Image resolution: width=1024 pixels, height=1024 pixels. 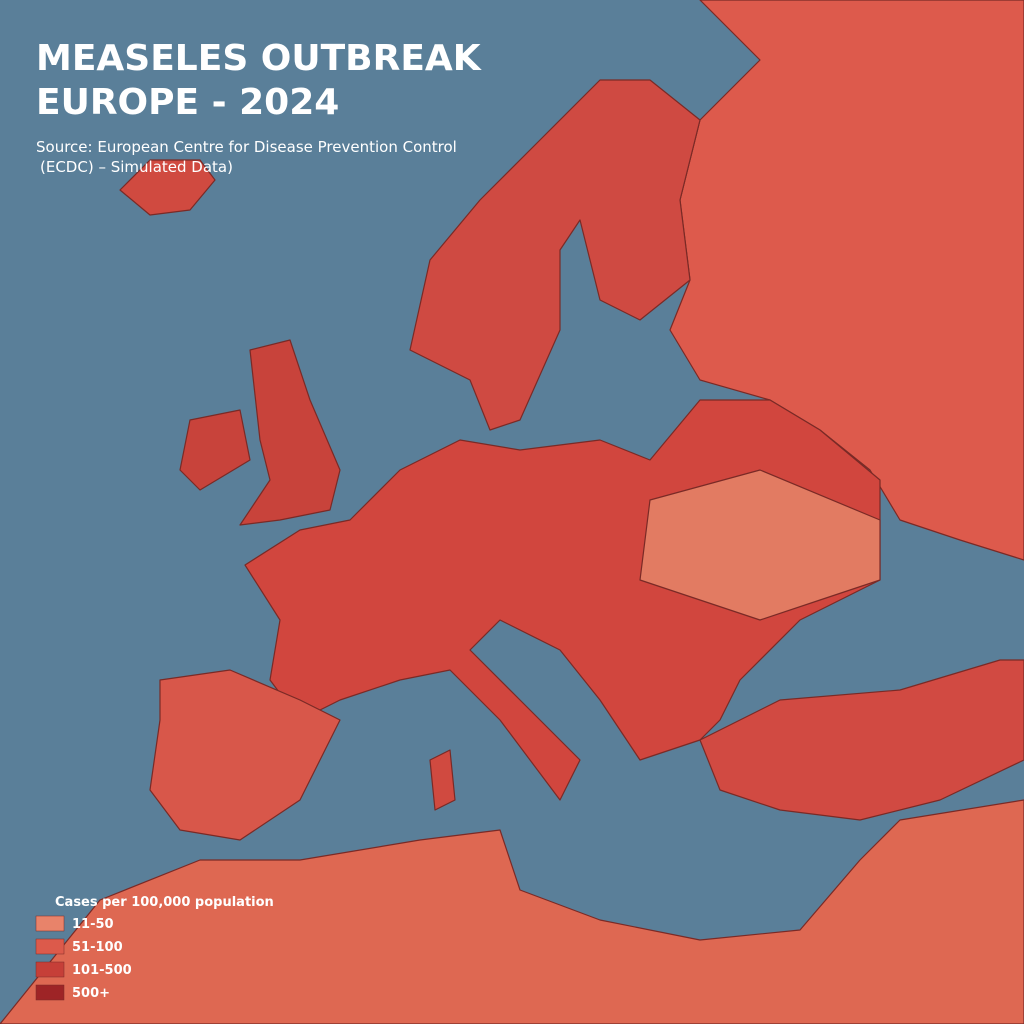 I want to click on legend-title: Cases per 100,000 population, so click(x=164, y=902).